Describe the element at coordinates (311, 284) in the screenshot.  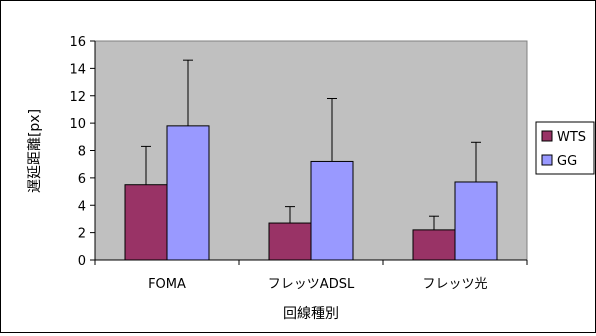
I see `x-tick-label: フレッツADSL` at that location.